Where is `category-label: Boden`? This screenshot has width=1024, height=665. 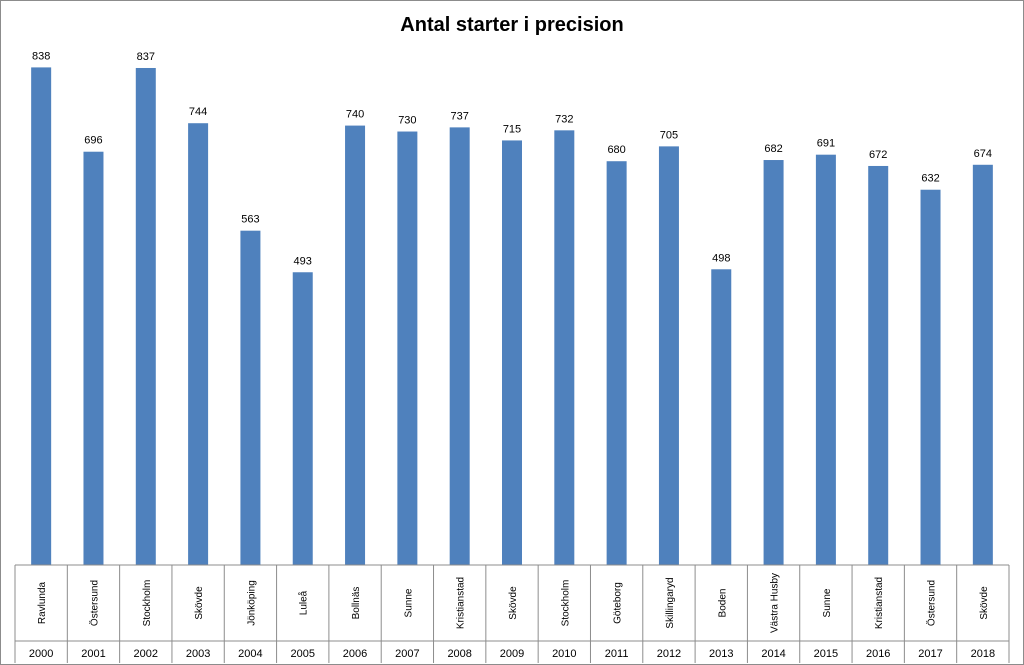 category-label: Boden is located at coordinates (722, 603).